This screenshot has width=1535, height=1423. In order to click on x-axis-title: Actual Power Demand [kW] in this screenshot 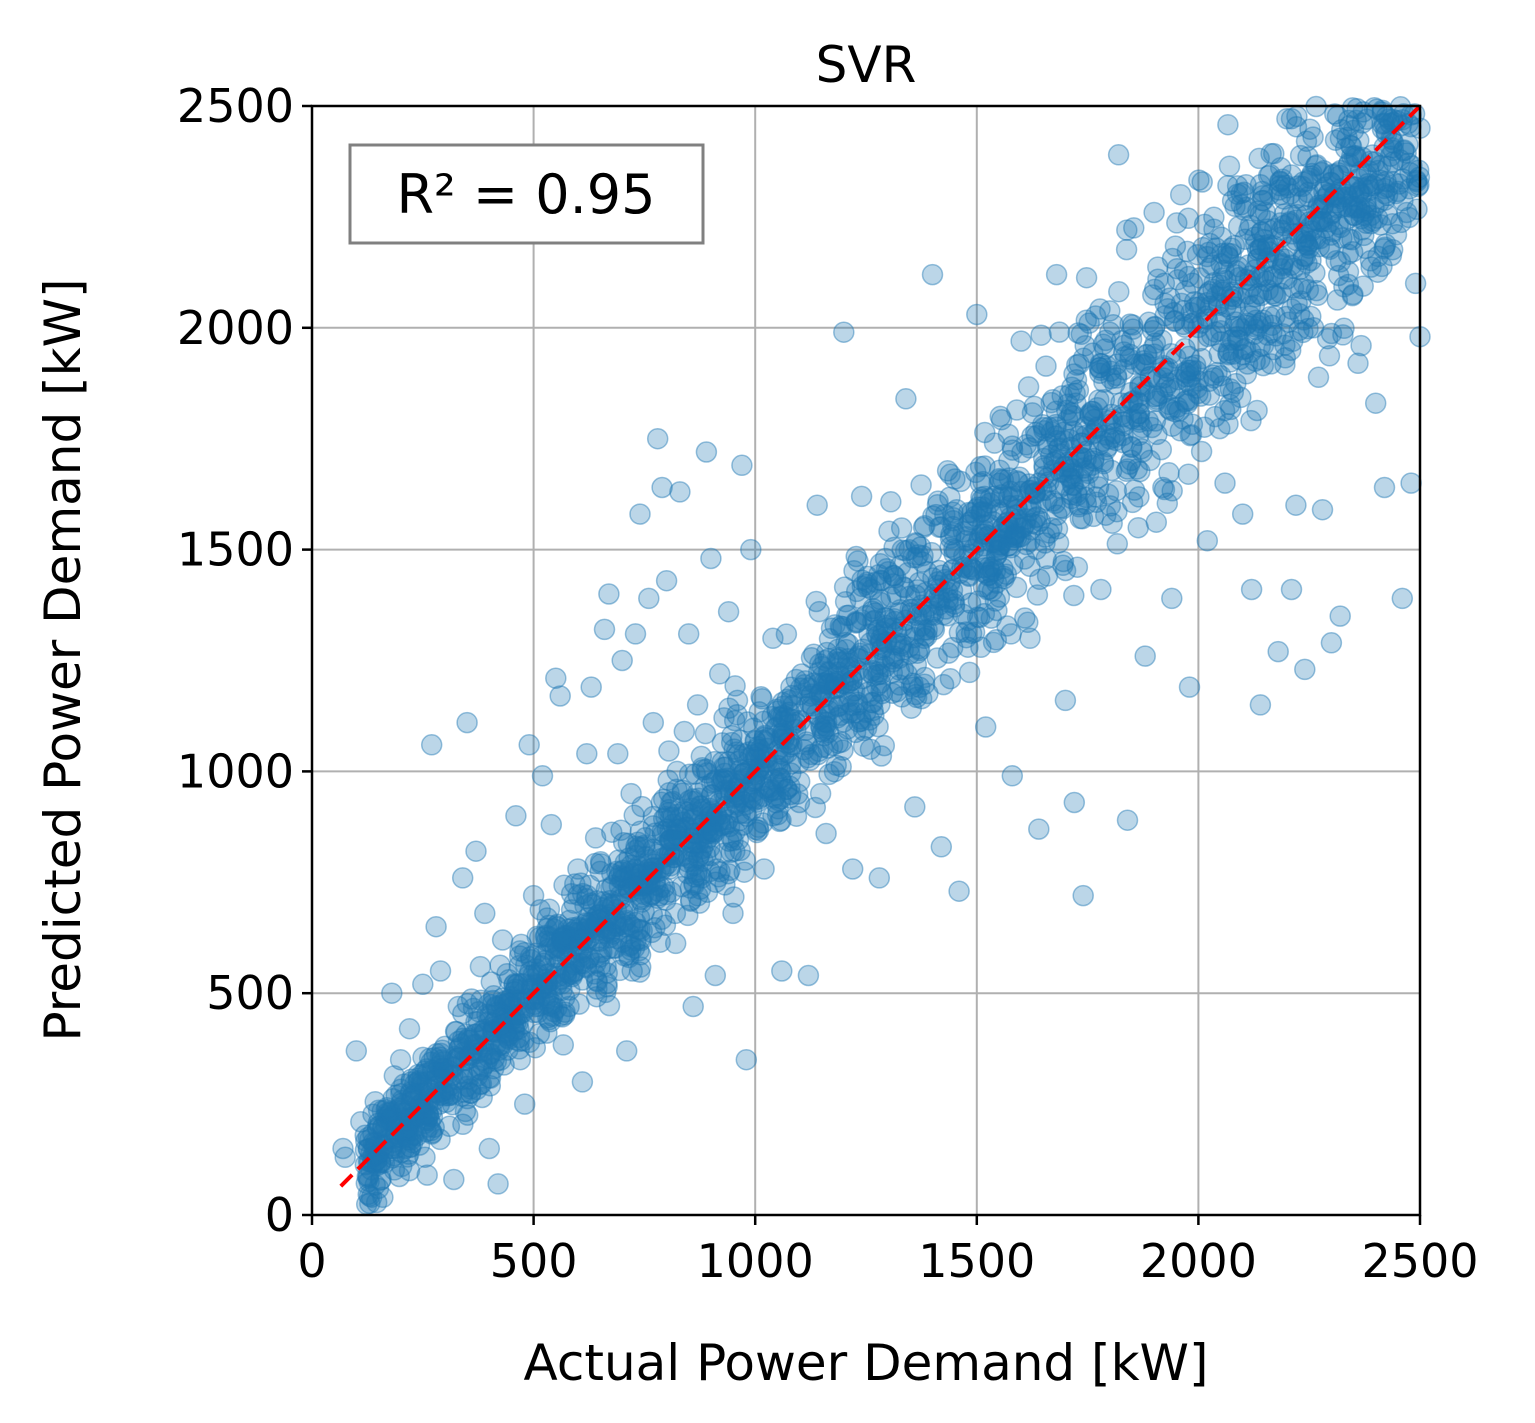, I will do `click(866, 1363)`.